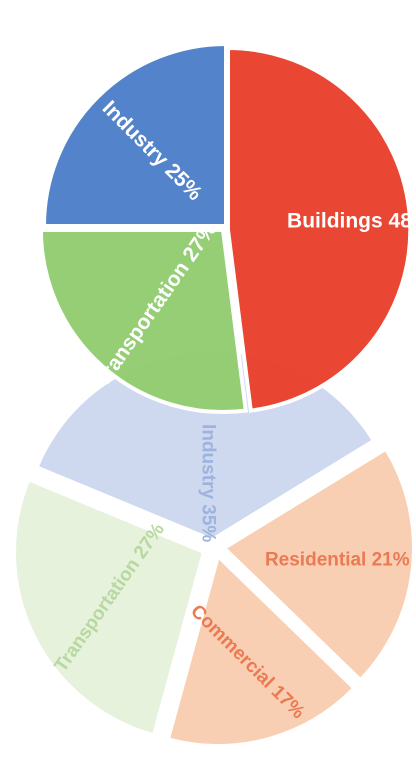  I want to click on pie-slice-commercial, so click(261, 650).